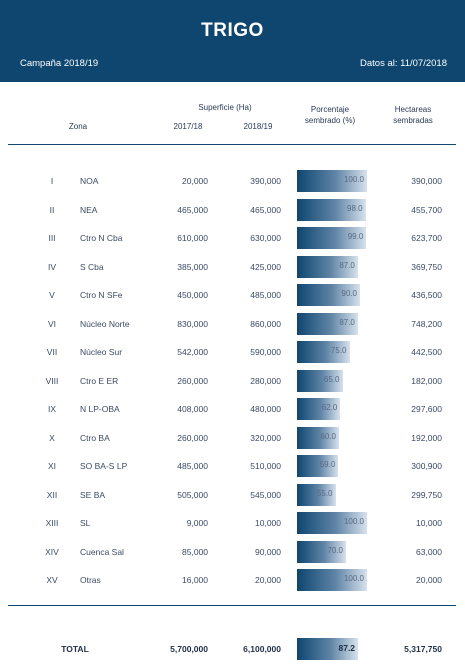 The width and height of the screenshot is (465, 670). What do you see at coordinates (426, 494) in the screenshot?
I see `hectares-sown: 299,750` at bounding box center [426, 494].